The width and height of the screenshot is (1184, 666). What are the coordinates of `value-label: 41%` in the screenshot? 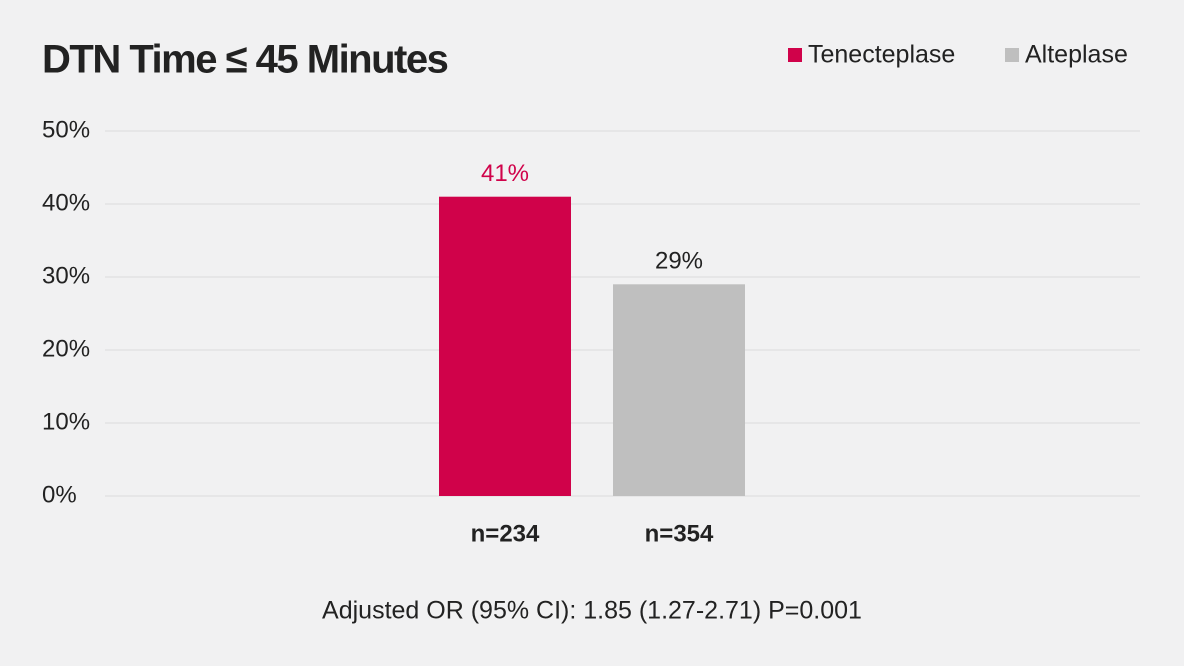 It's located at (505, 173).